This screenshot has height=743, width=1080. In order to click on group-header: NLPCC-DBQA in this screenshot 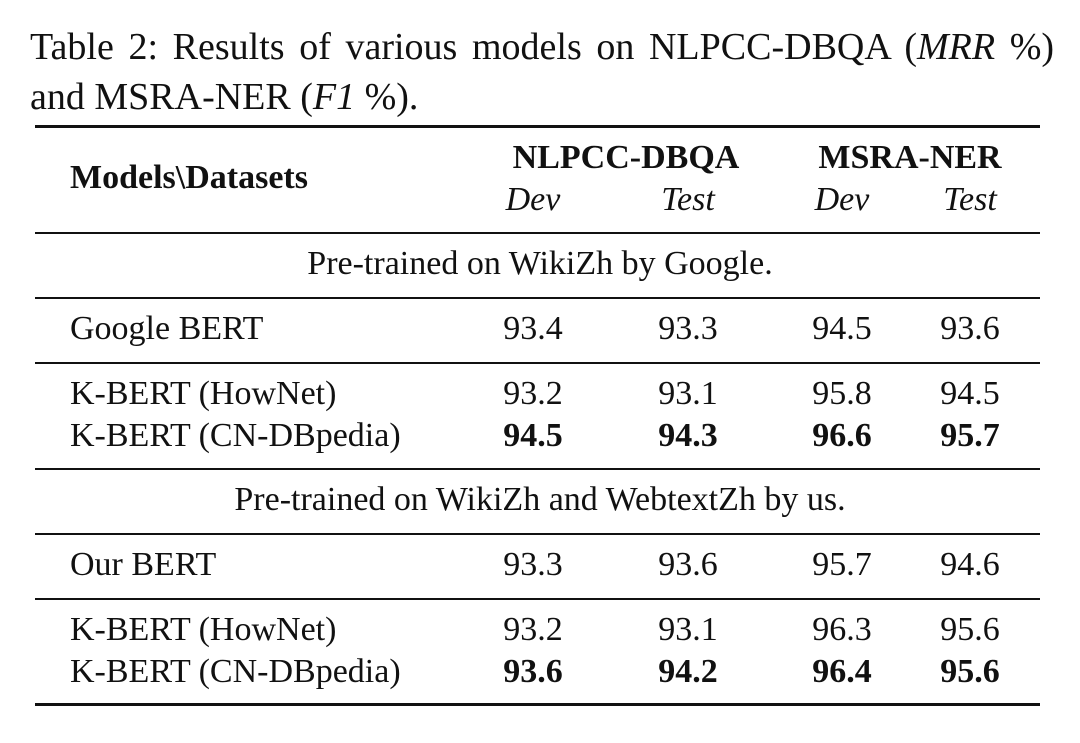, I will do `click(626, 157)`.